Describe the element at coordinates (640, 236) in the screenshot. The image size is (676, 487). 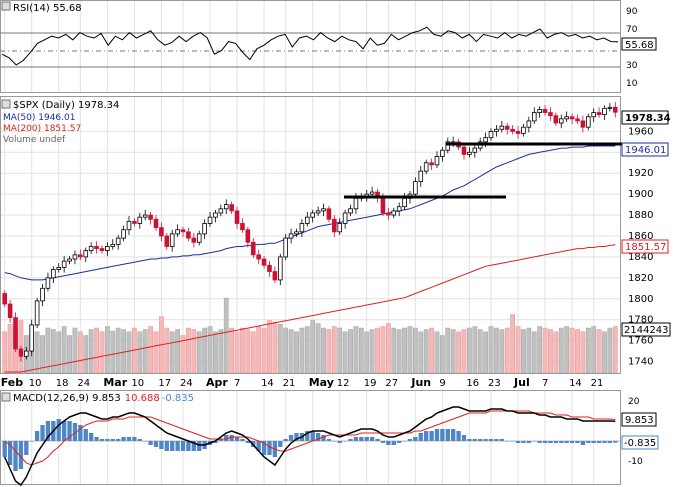
I see `price-tick-label: 1860` at that location.